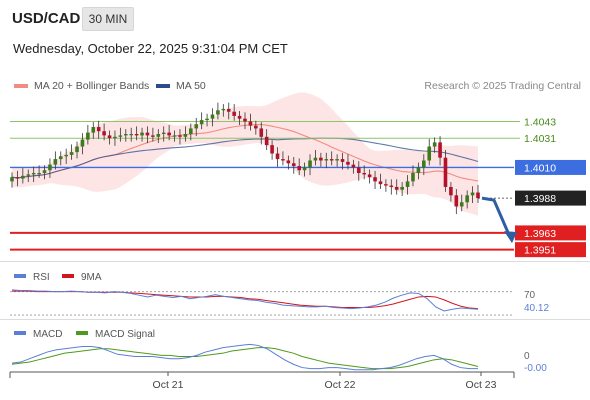  Describe the element at coordinates (496, 217) in the screenshot. I see `forecast-arrow-line` at that location.